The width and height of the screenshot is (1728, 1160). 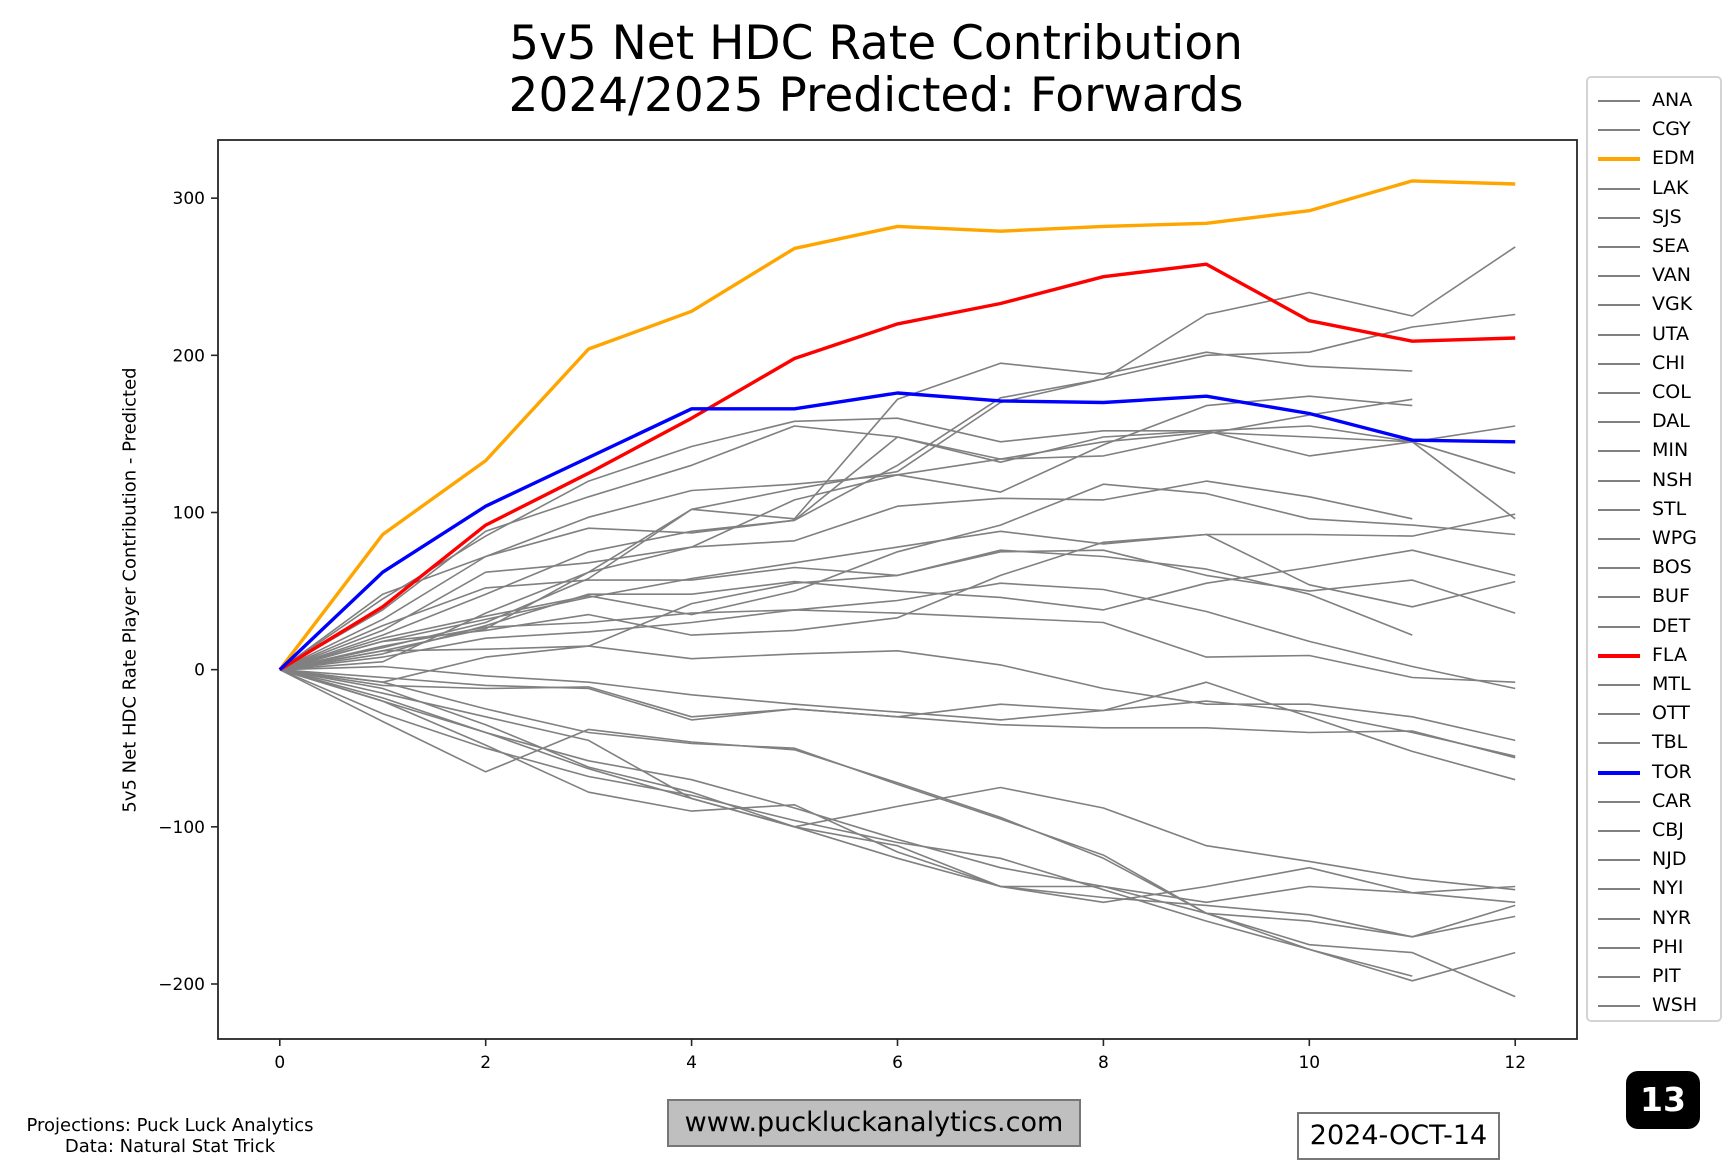 I want to click on legend-item-chi: CHI, so click(x=1656, y=363).